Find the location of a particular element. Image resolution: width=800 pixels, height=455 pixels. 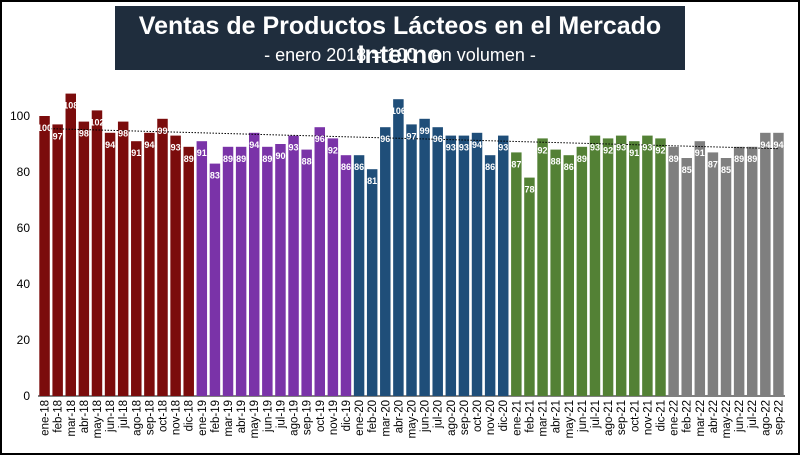

x-tick-label: mar-19 is located at coordinates (229, 418).